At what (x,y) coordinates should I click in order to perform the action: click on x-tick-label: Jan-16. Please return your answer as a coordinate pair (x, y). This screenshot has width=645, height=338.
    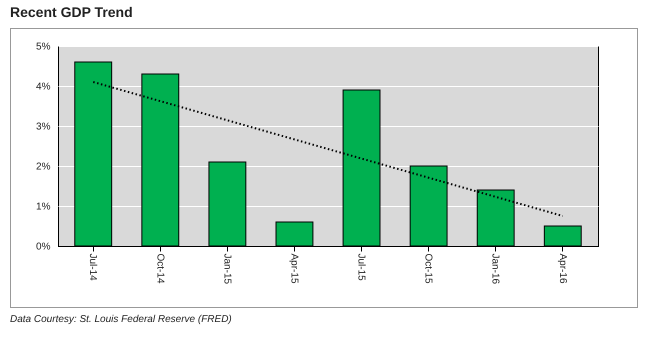
    Looking at the image, I should click on (495, 269).